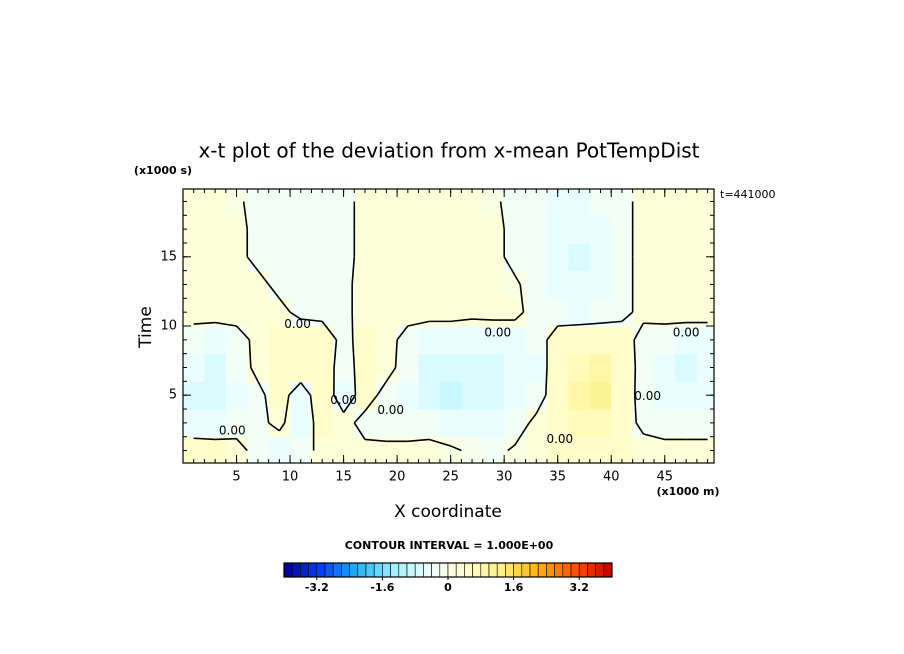 The height and width of the screenshot is (654, 904). Describe the element at coordinates (504, 477) in the screenshot. I see `x-tick-label: 30` at that location.